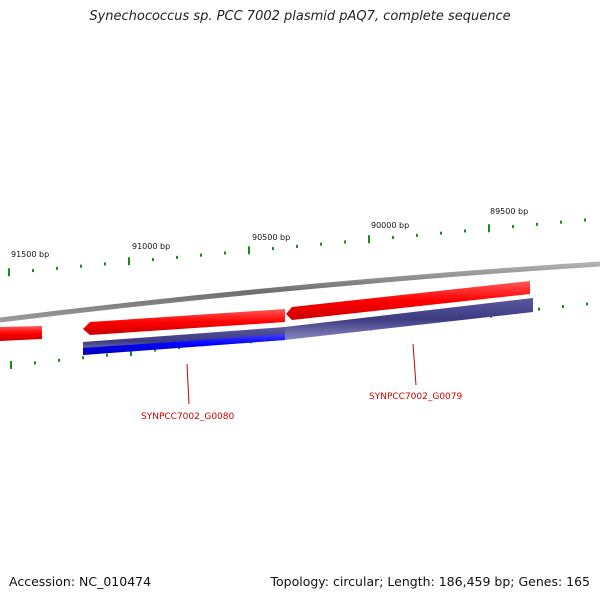 This screenshot has width=600, height=600. What do you see at coordinates (187, 417) in the screenshot?
I see `gene-label-g0080: SYNPCC7002_G0080` at bounding box center [187, 417].